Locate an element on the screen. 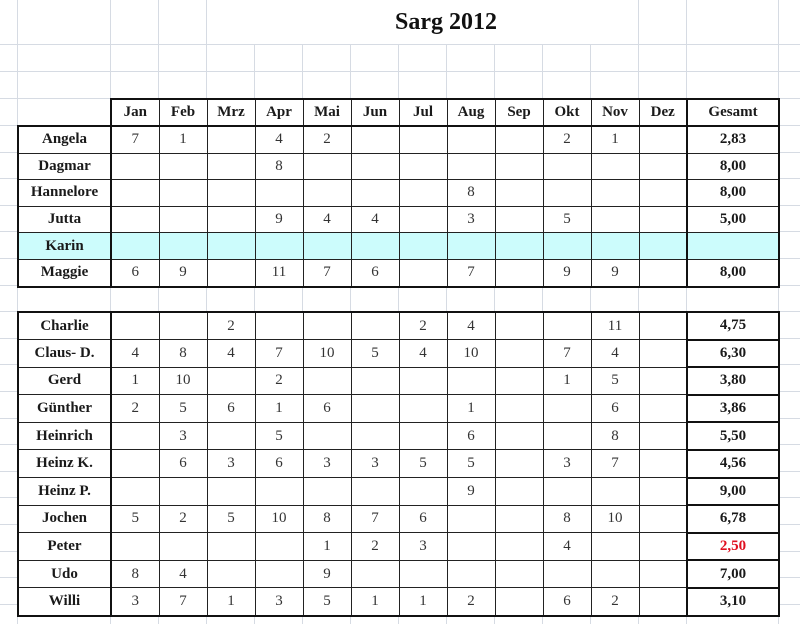 This screenshot has width=800, height=624. total-cell: 7,00 is located at coordinates (733, 574).